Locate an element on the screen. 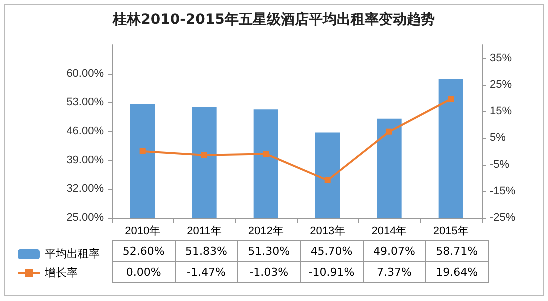 The width and height of the screenshot is (548, 301). y-tick-label: 46.00% is located at coordinates (85, 132).